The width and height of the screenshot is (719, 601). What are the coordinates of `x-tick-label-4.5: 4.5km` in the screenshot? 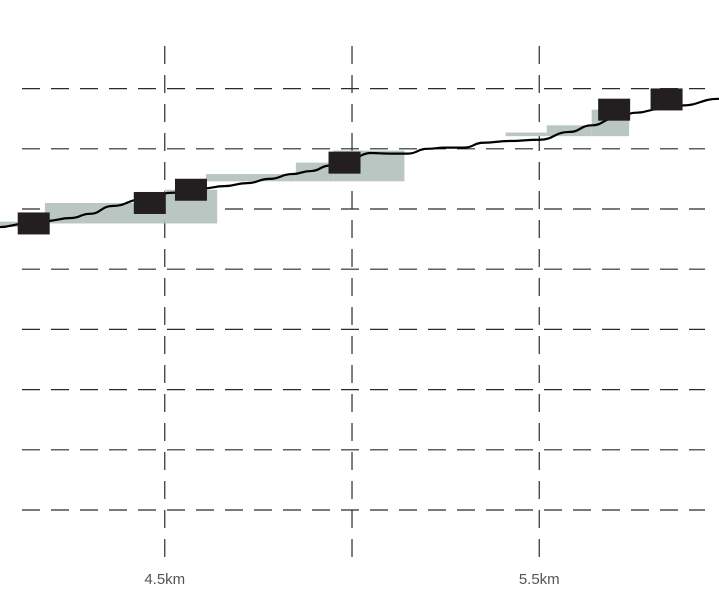 It's located at (164, 579).